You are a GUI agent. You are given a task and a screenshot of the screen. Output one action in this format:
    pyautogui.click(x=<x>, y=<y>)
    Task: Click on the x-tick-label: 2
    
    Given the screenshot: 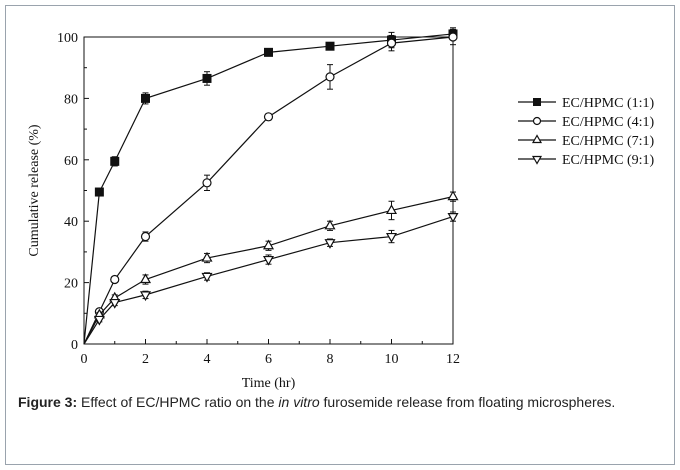 What is the action you would take?
    pyautogui.click(x=145, y=359)
    